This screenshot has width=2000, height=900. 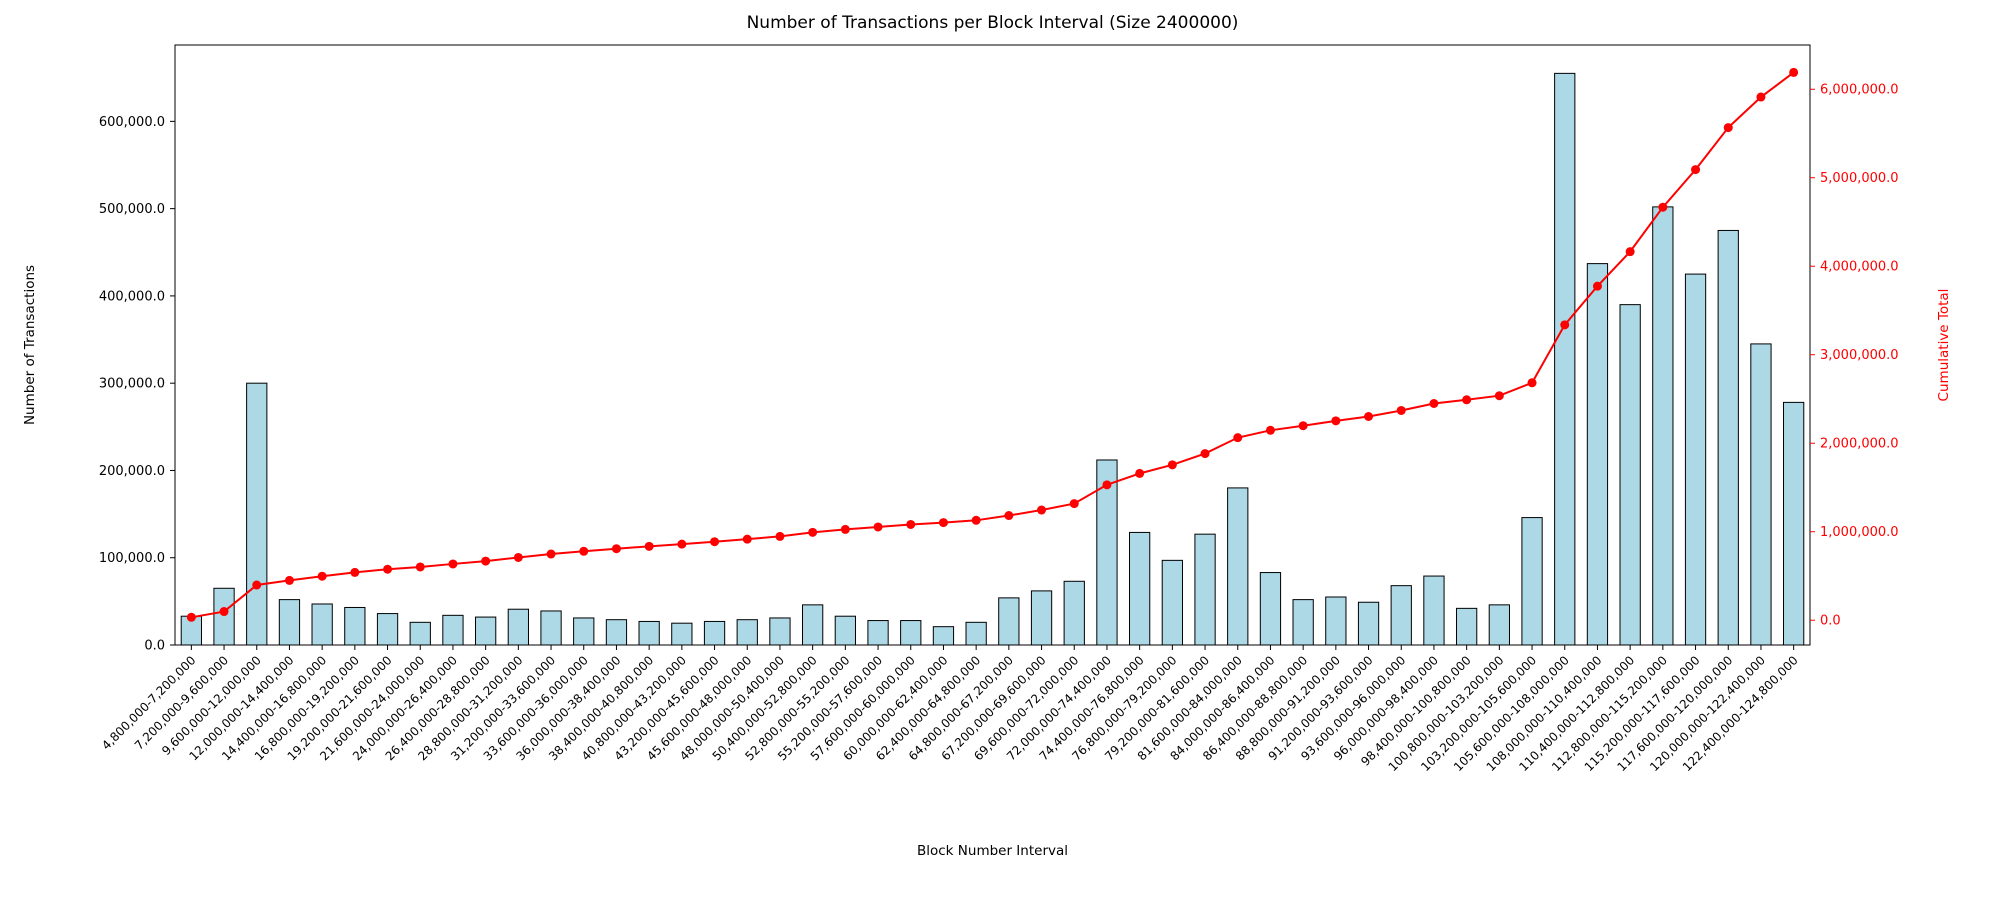 I want to click on y-tick-label-right: 3,000,000.0, so click(x=1859, y=355).